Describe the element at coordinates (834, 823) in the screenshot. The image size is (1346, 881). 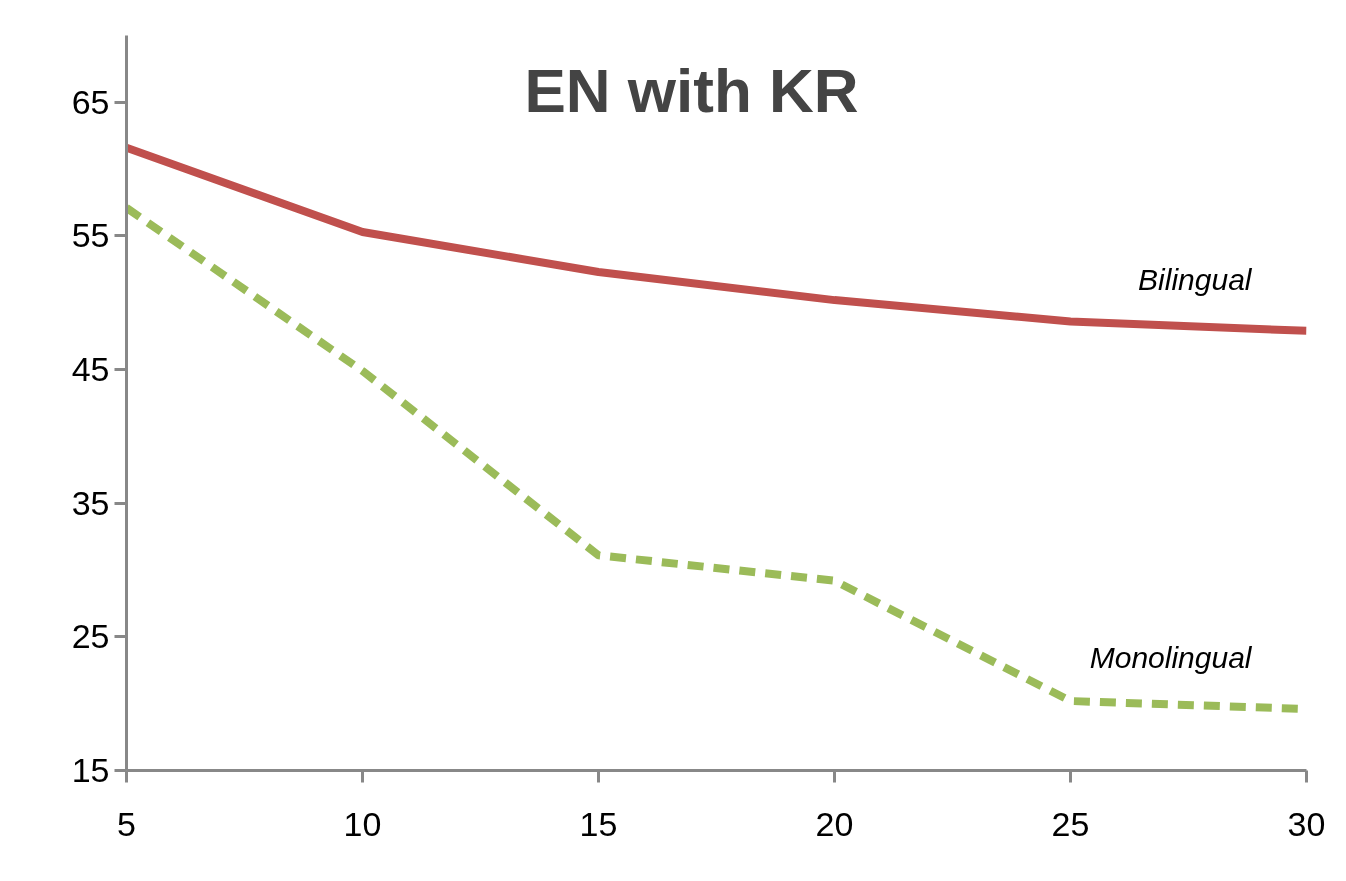
I see `x-tick-label: 20` at that location.